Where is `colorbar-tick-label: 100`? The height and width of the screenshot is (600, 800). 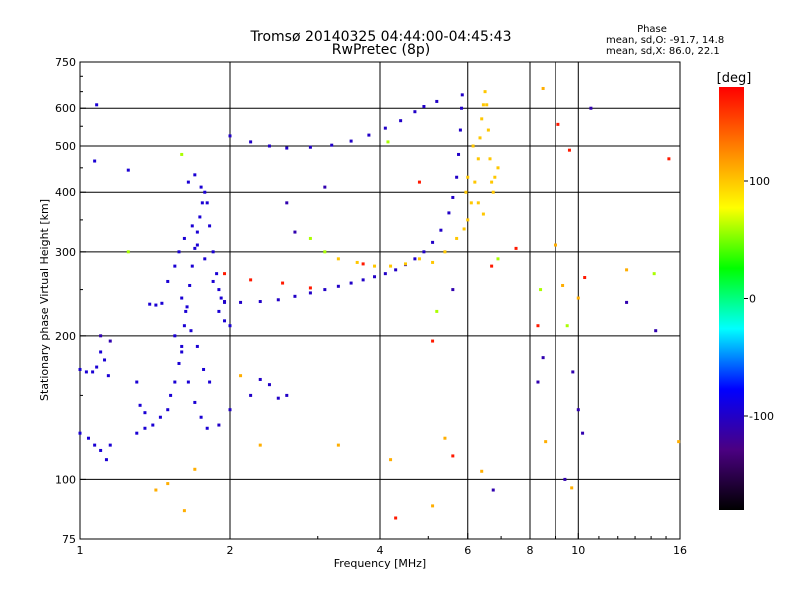
colorbar-tick-label: 100 is located at coordinates (759, 181).